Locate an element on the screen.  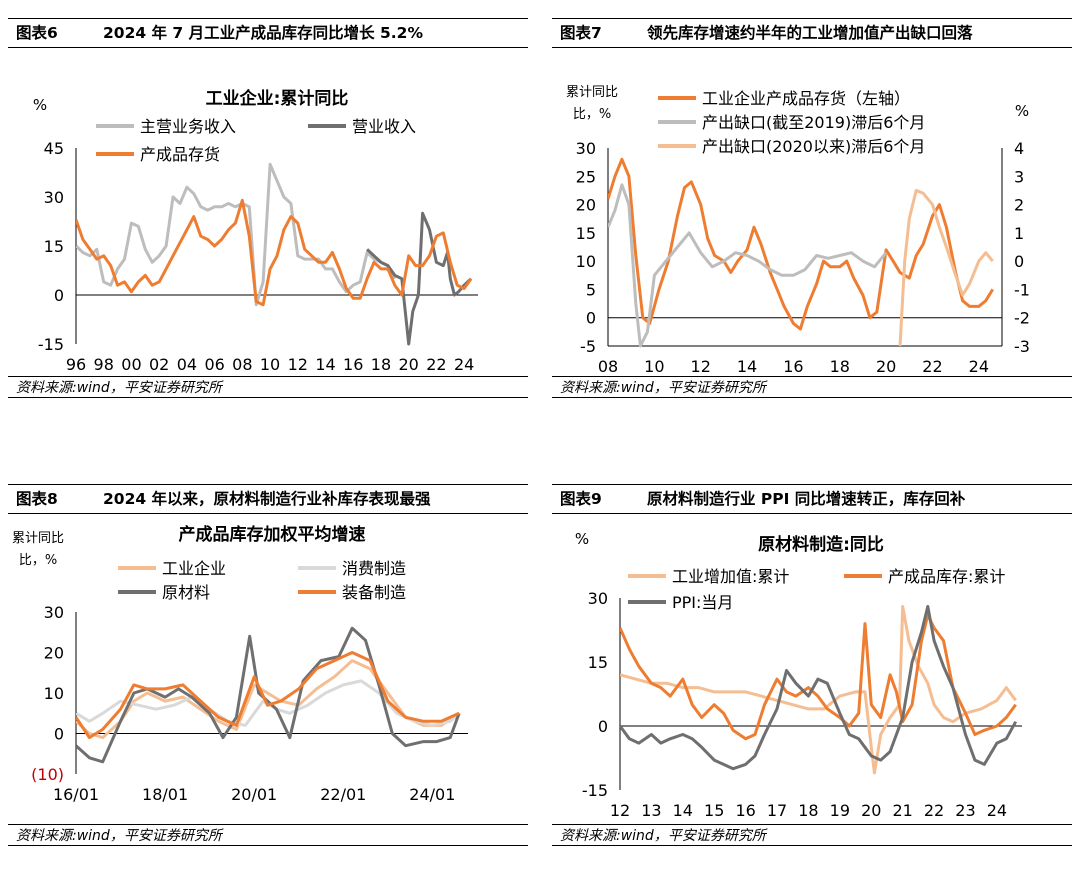
figure-8-header: 图表8 2024 年以来，原材料制造行业补库存表现最强 is located at coordinates (268, 499).